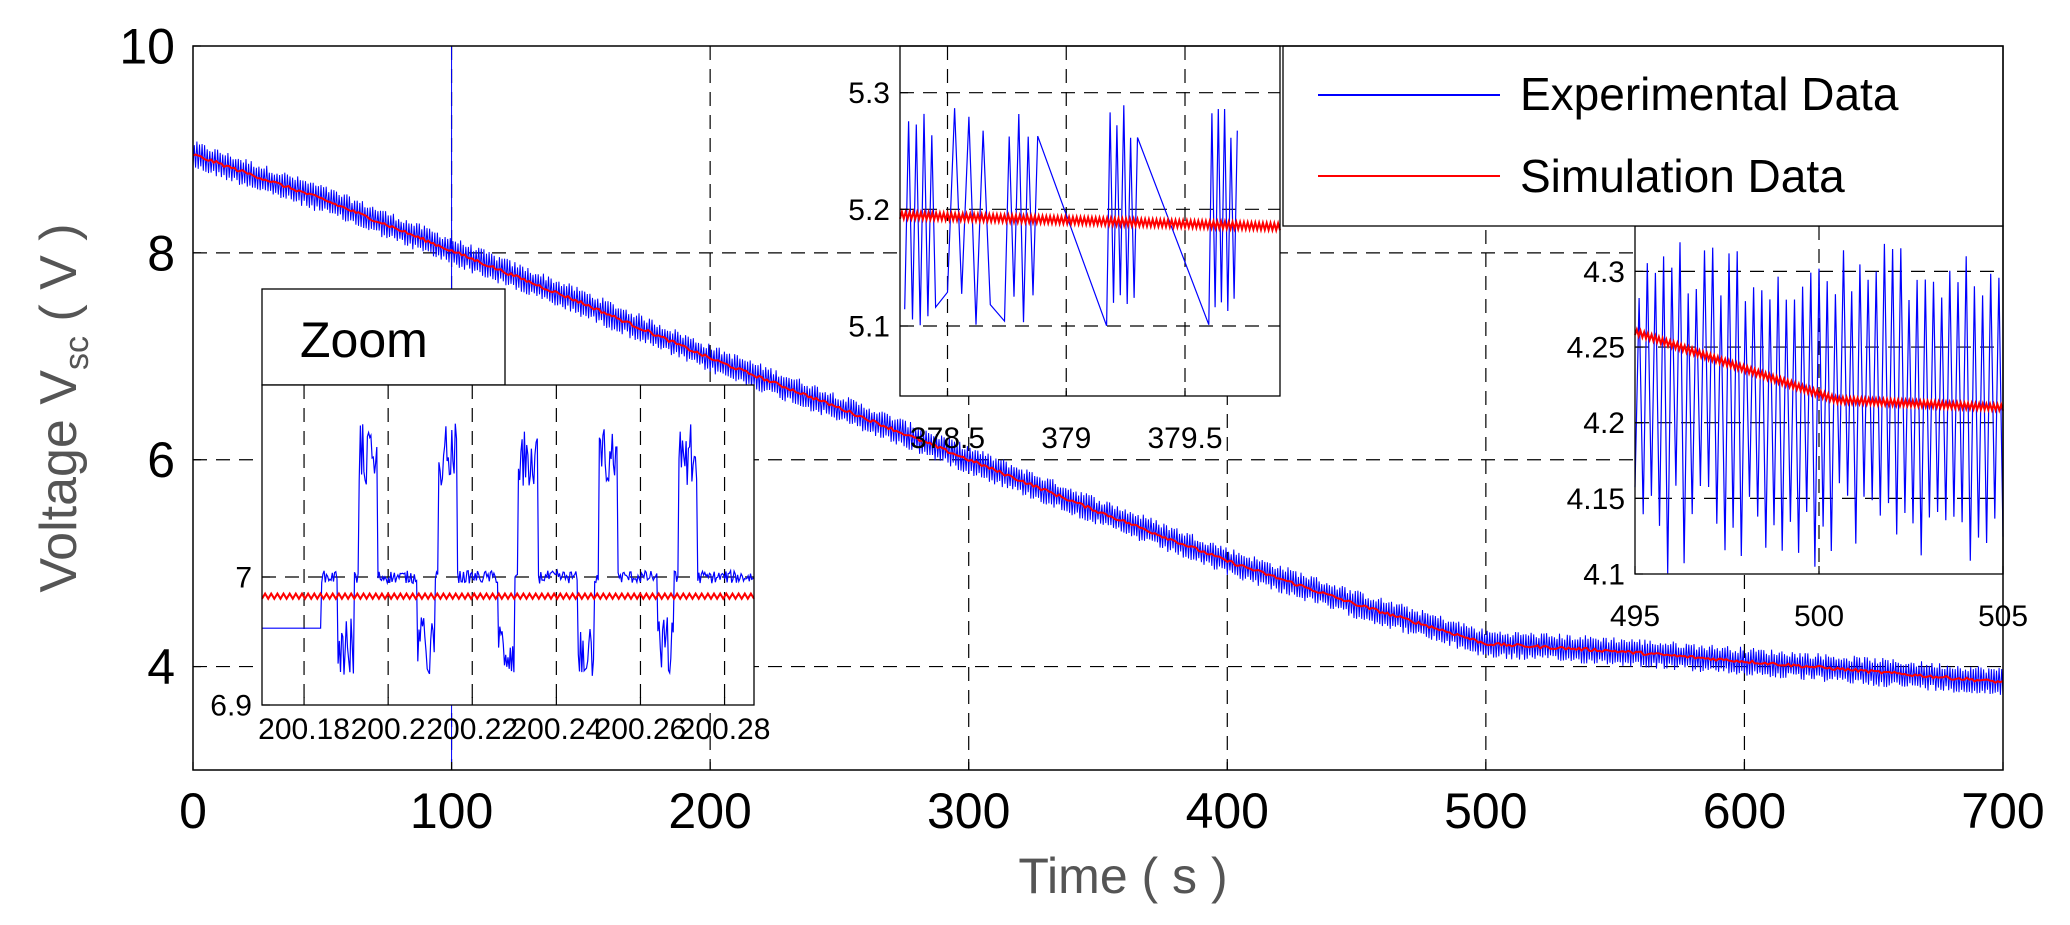 The height and width of the screenshot is (925, 2070). I want to click on zoom-xtick-label-2: 200.22, so click(472, 729).